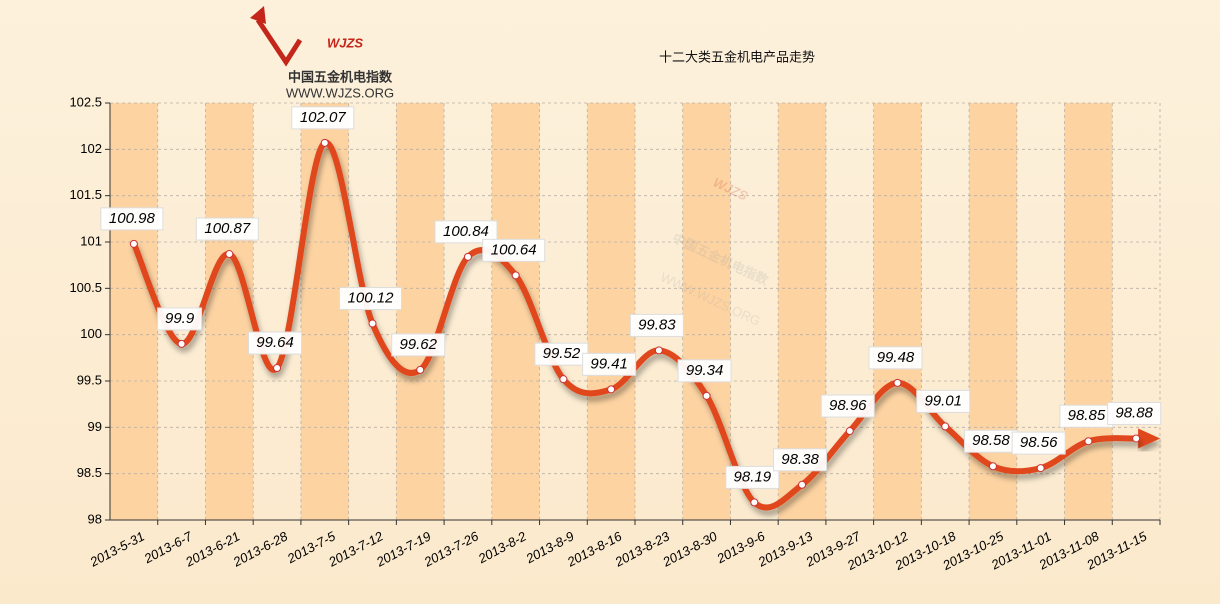 This screenshot has height=604, width=1220. I want to click on logo-arrowhead, so click(258, 15).